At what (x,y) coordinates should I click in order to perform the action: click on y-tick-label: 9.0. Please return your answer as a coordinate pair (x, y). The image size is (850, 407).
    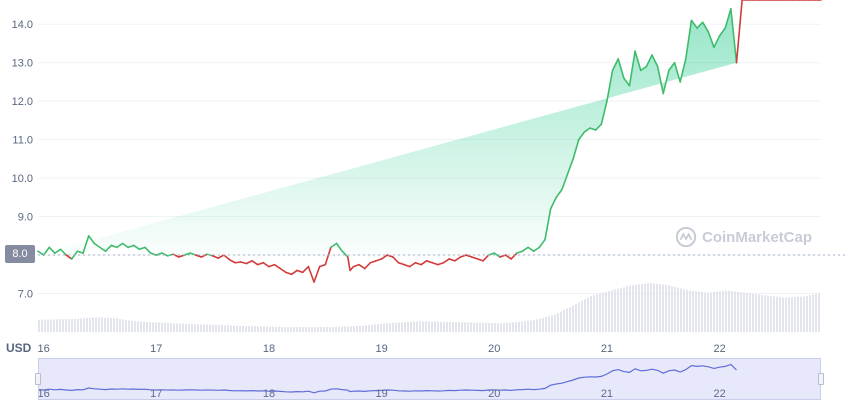
    Looking at the image, I should click on (25, 218).